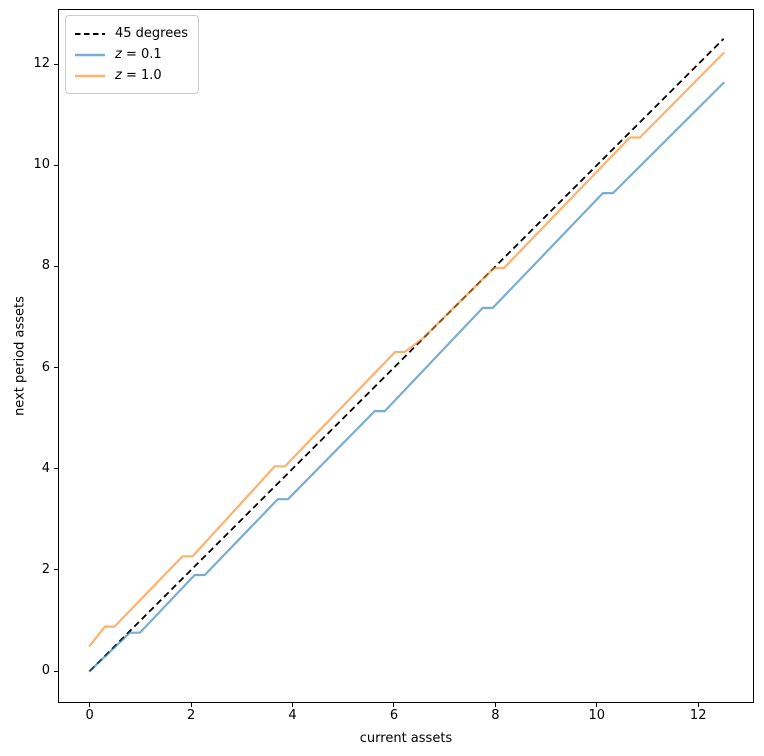  I want to click on x-tick-label: 10, so click(597, 715).